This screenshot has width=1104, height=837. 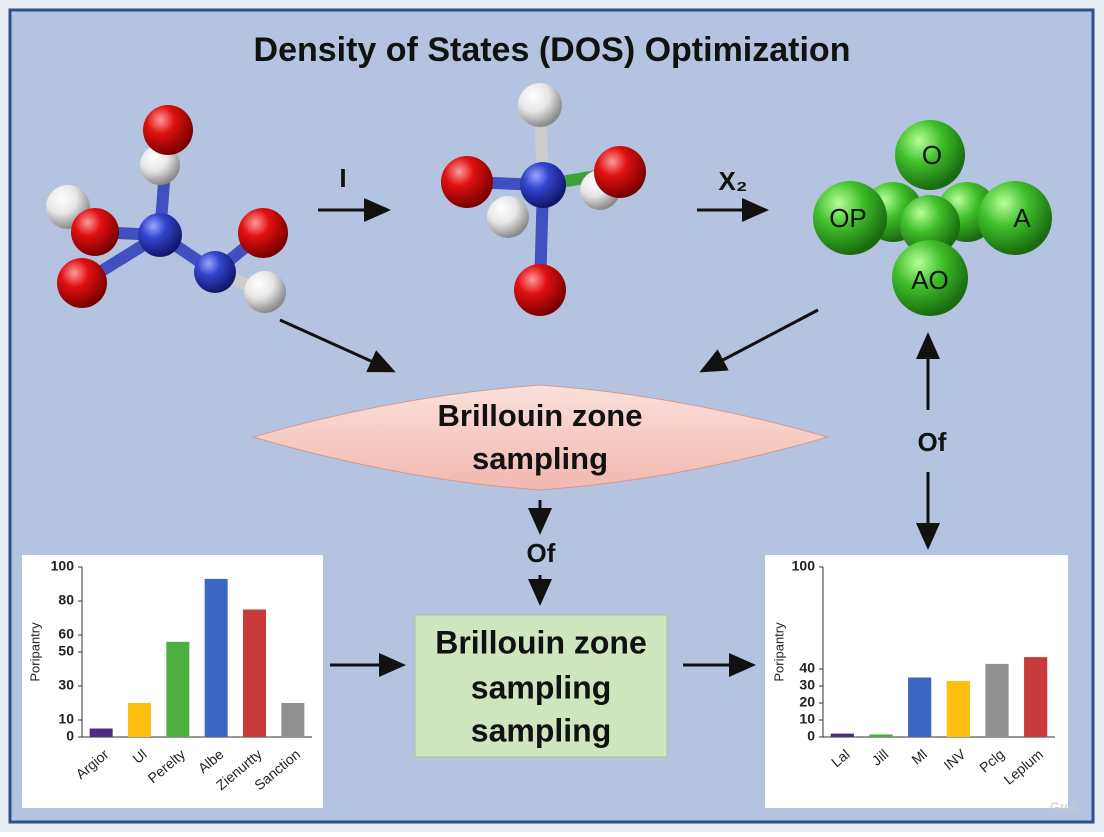 What do you see at coordinates (540, 458) in the screenshot?
I see `diamond-line: sampling` at bounding box center [540, 458].